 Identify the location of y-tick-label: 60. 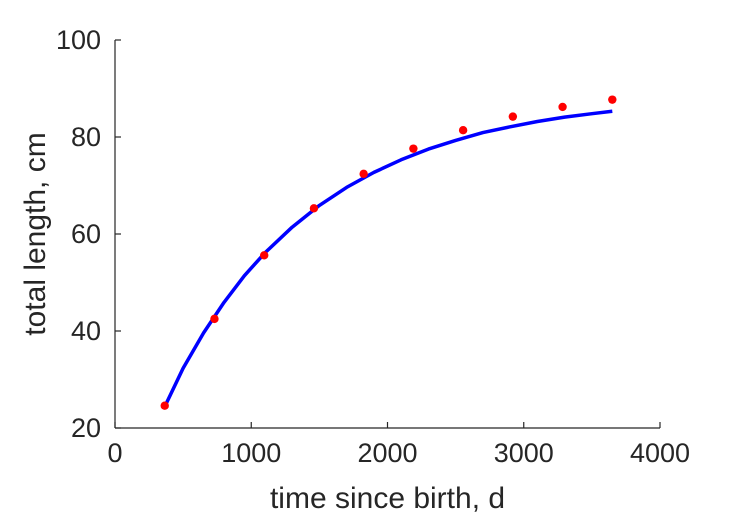
(86, 234).